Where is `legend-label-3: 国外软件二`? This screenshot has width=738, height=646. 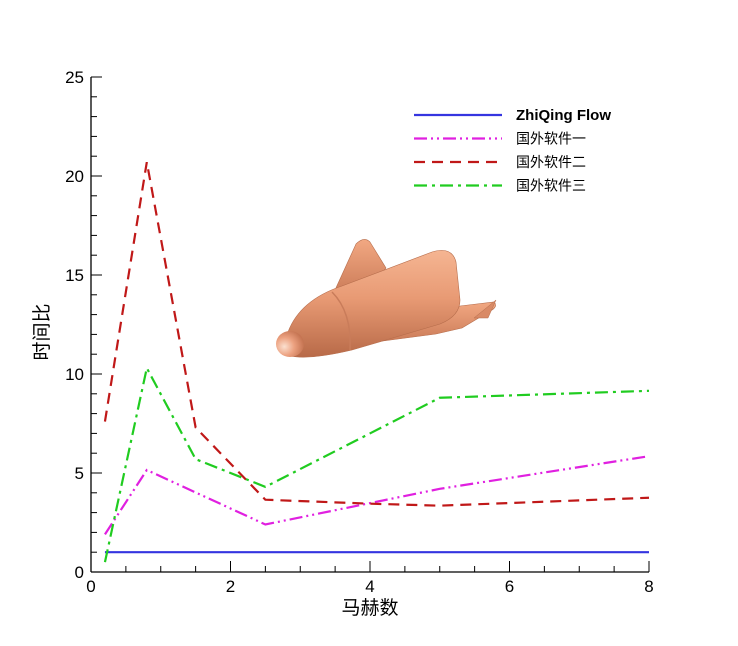 legend-label-3: 国外软件二 is located at coordinates (551, 163).